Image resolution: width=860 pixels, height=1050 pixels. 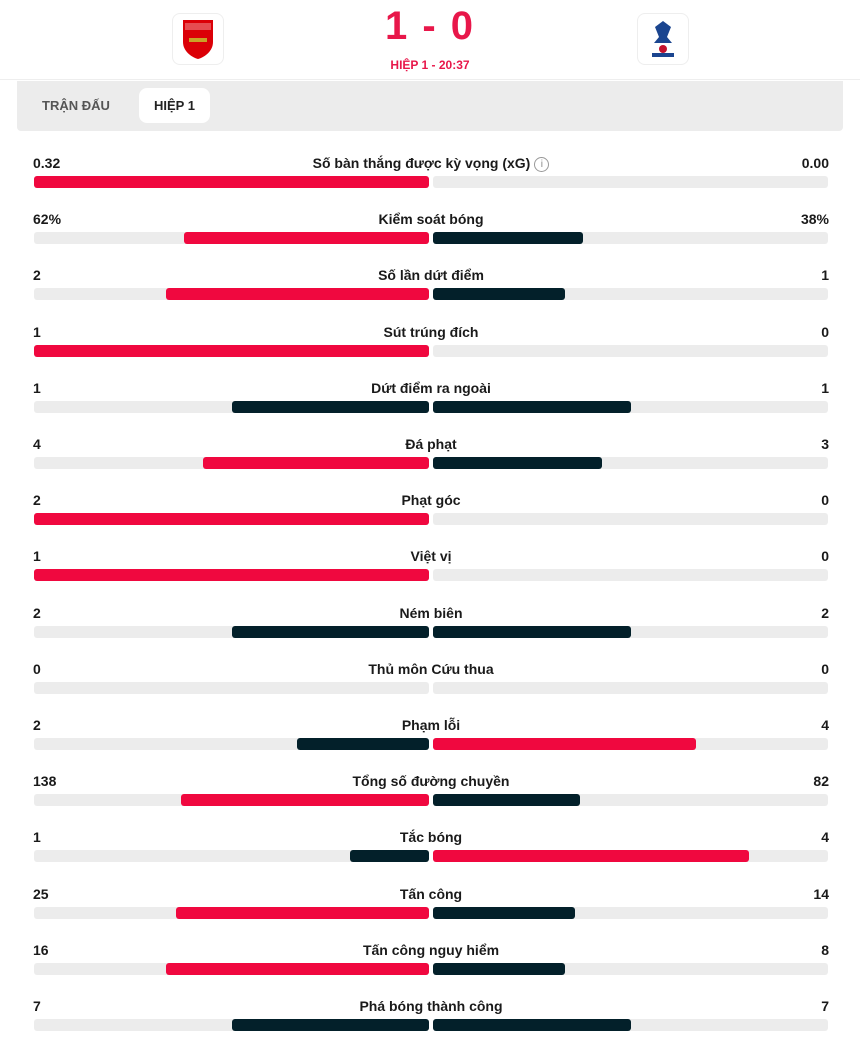 What do you see at coordinates (431, 500) in the screenshot?
I see `stat-label: Phạt góc` at bounding box center [431, 500].